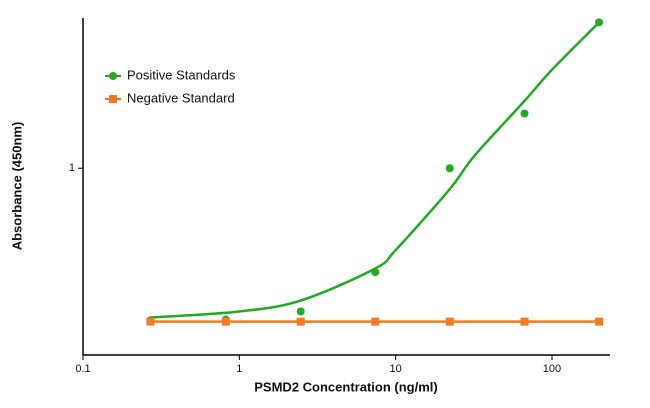 Image resolution: width=650 pixels, height=408 pixels. What do you see at coordinates (181, 97) in the screenshot?
I see `legend-text: Negative Standard` at bounding box center [181, 97].